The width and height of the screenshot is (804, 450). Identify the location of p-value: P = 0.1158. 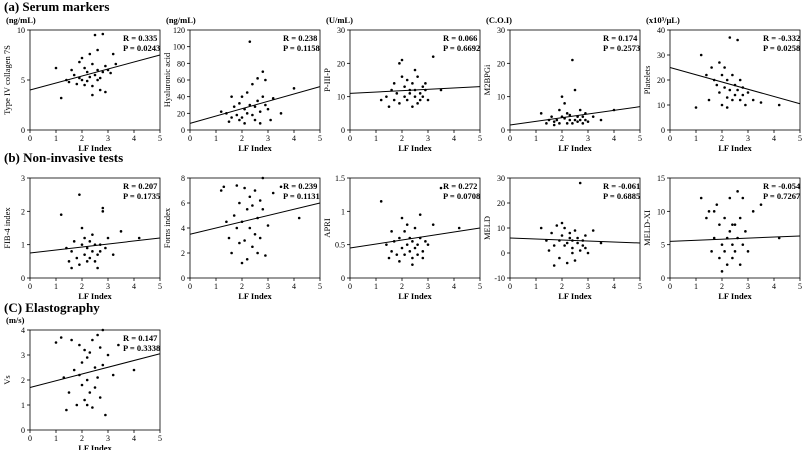
(301, 48).